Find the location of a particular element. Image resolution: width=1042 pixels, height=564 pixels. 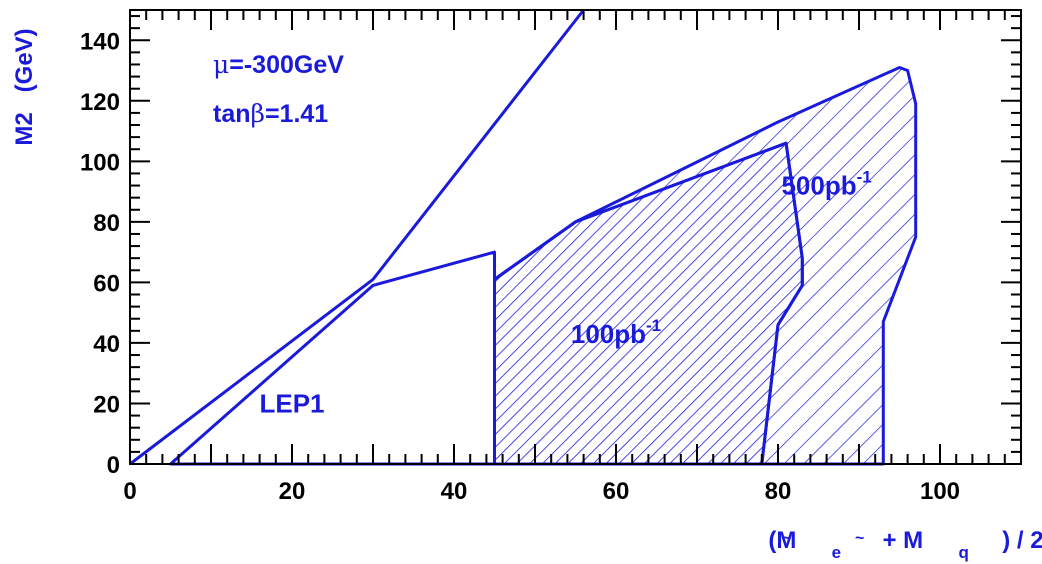

x-axis-label: (M e + M q ) / 2 (GeV) is located at coordinates (888, 545).